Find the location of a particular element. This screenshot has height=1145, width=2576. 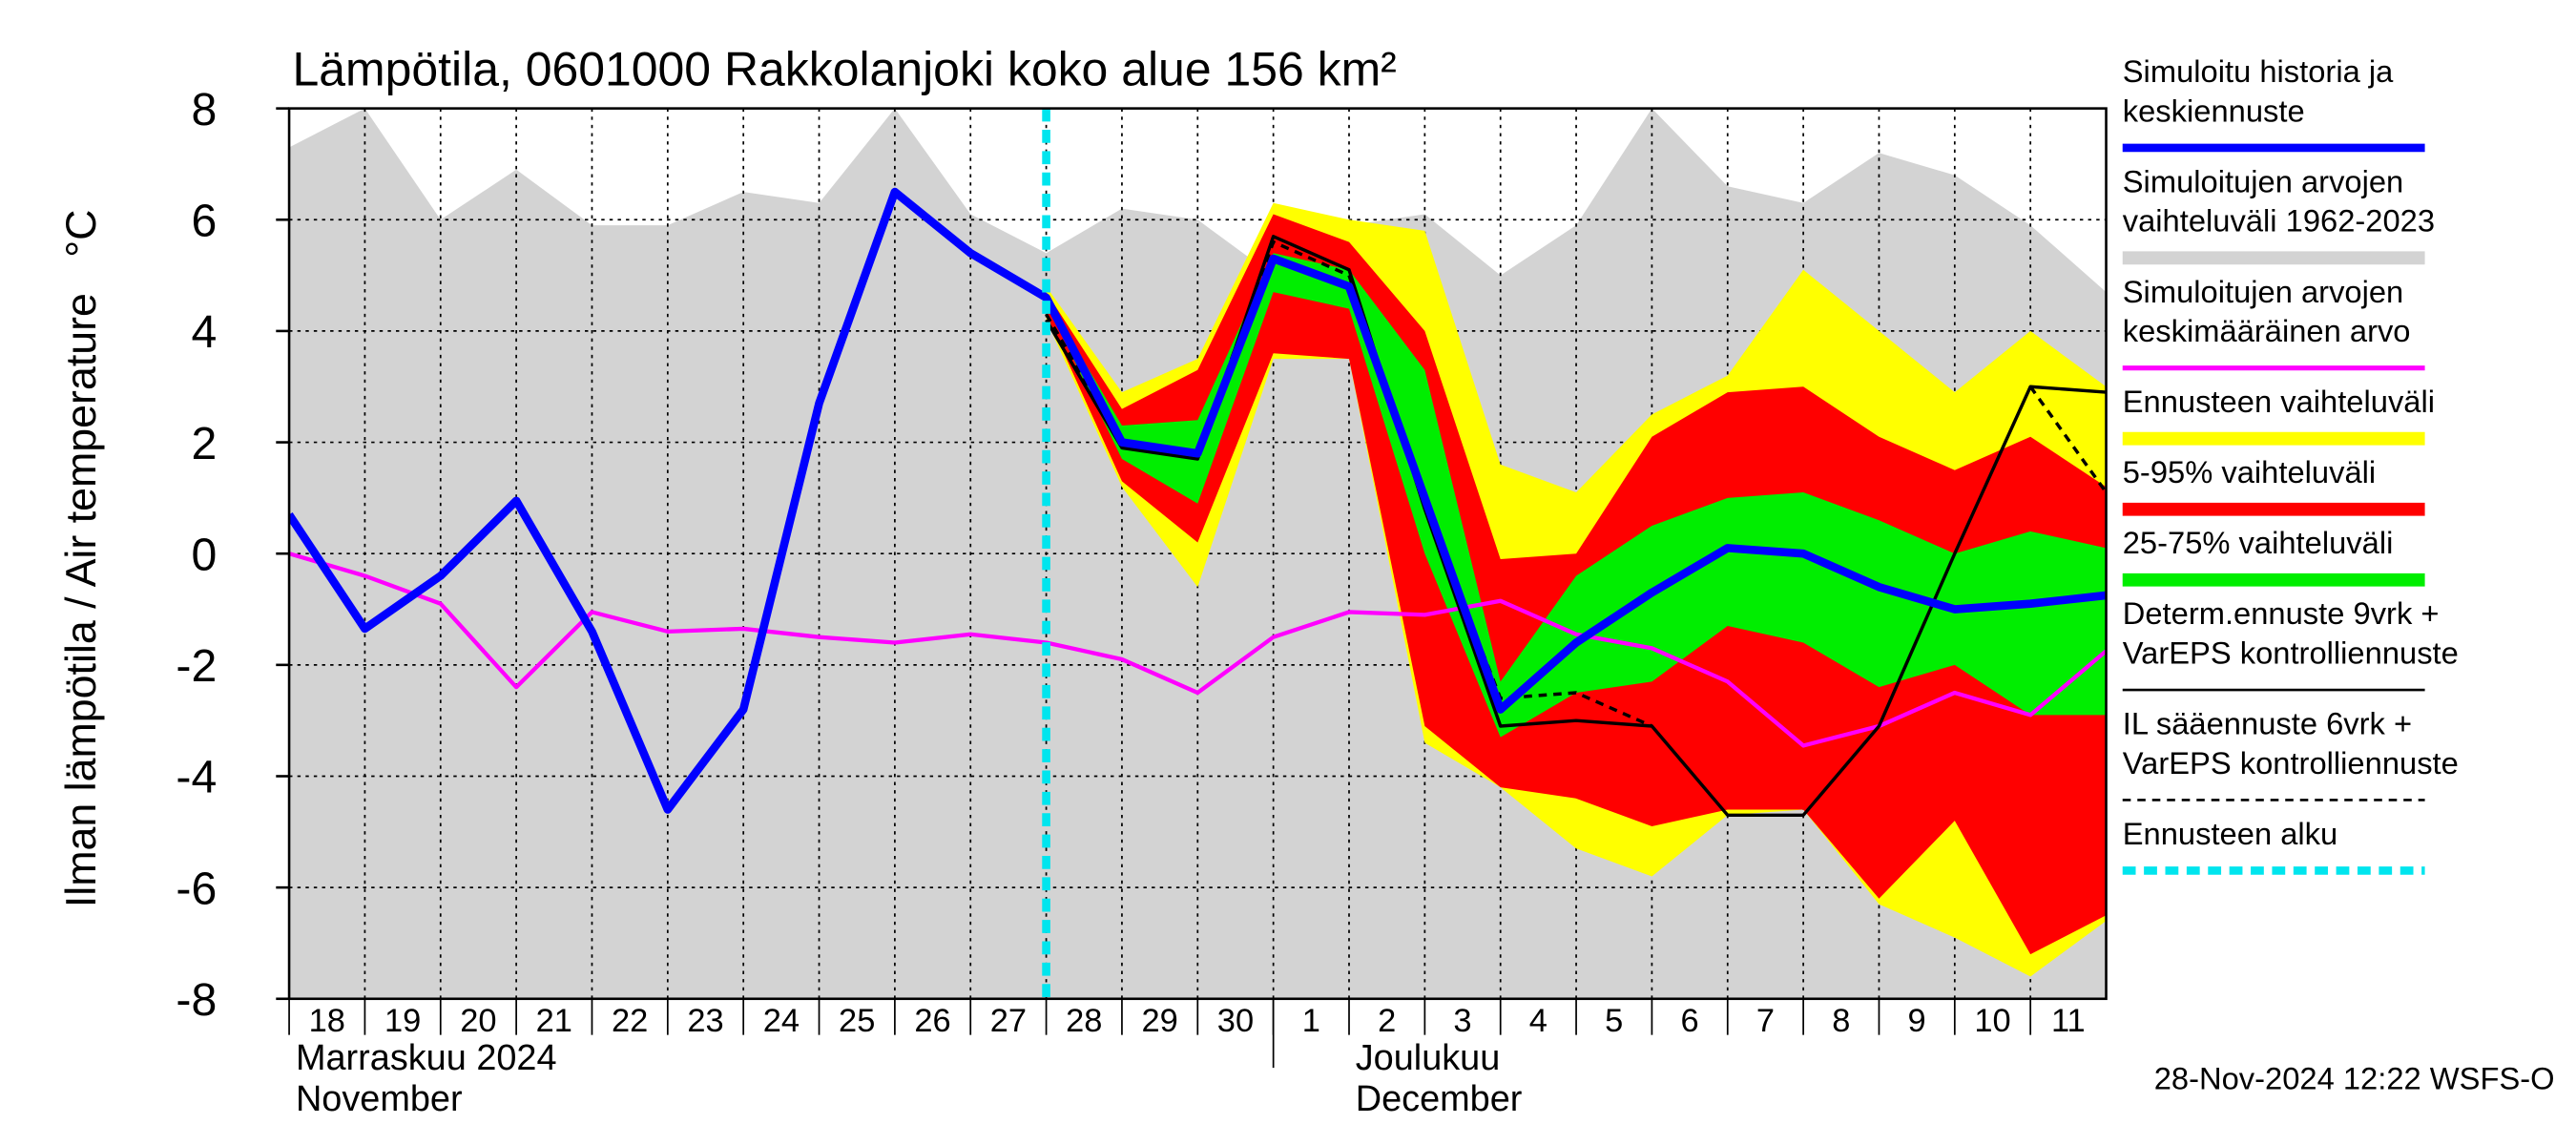

y-tick-label: -2 is located at coordinates (196, 666).